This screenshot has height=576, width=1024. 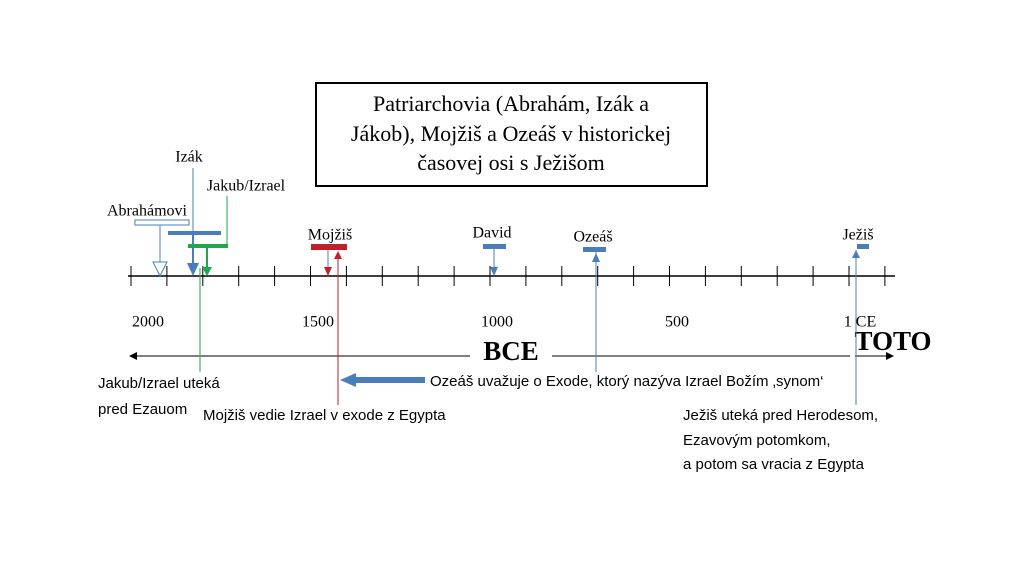 I want to click on title-line: Jákob), Mojžiš a Ozeáš v historickej, so click(x=511, y=133).